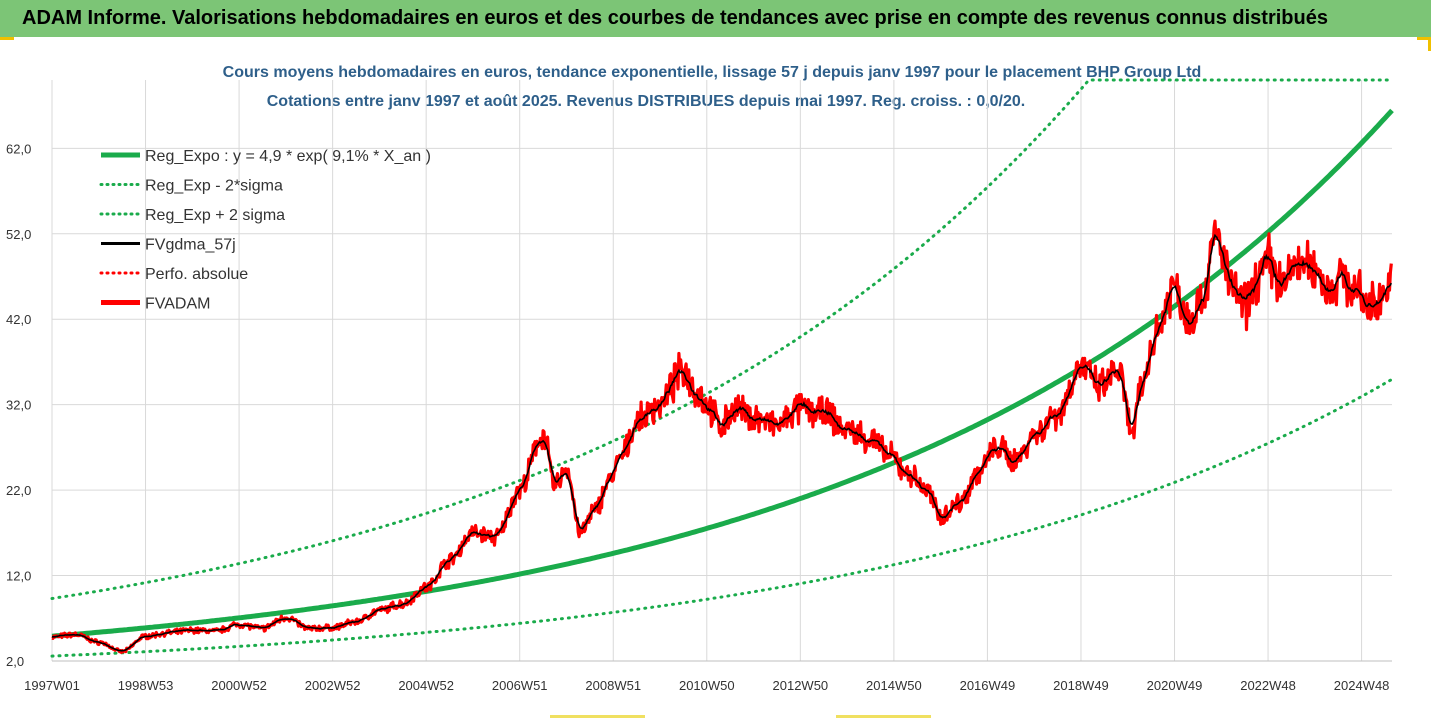 Image resolution: width=1431 pixels, height=718 pixels. What do you see at coordinates (426, 685) in the screenshot?
I see `x-tick-label: 2004W52` at bounding box center [426, 685].